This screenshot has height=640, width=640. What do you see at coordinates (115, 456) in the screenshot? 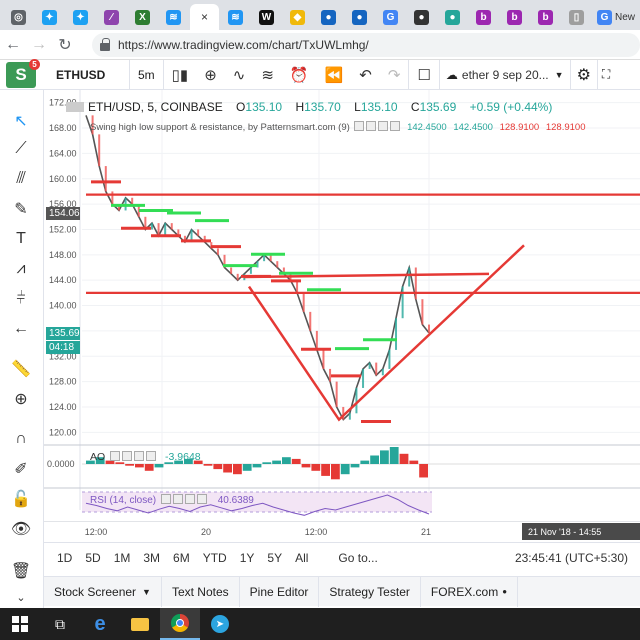
I see `ao-eye-icon` at bounding box center [115, 456].